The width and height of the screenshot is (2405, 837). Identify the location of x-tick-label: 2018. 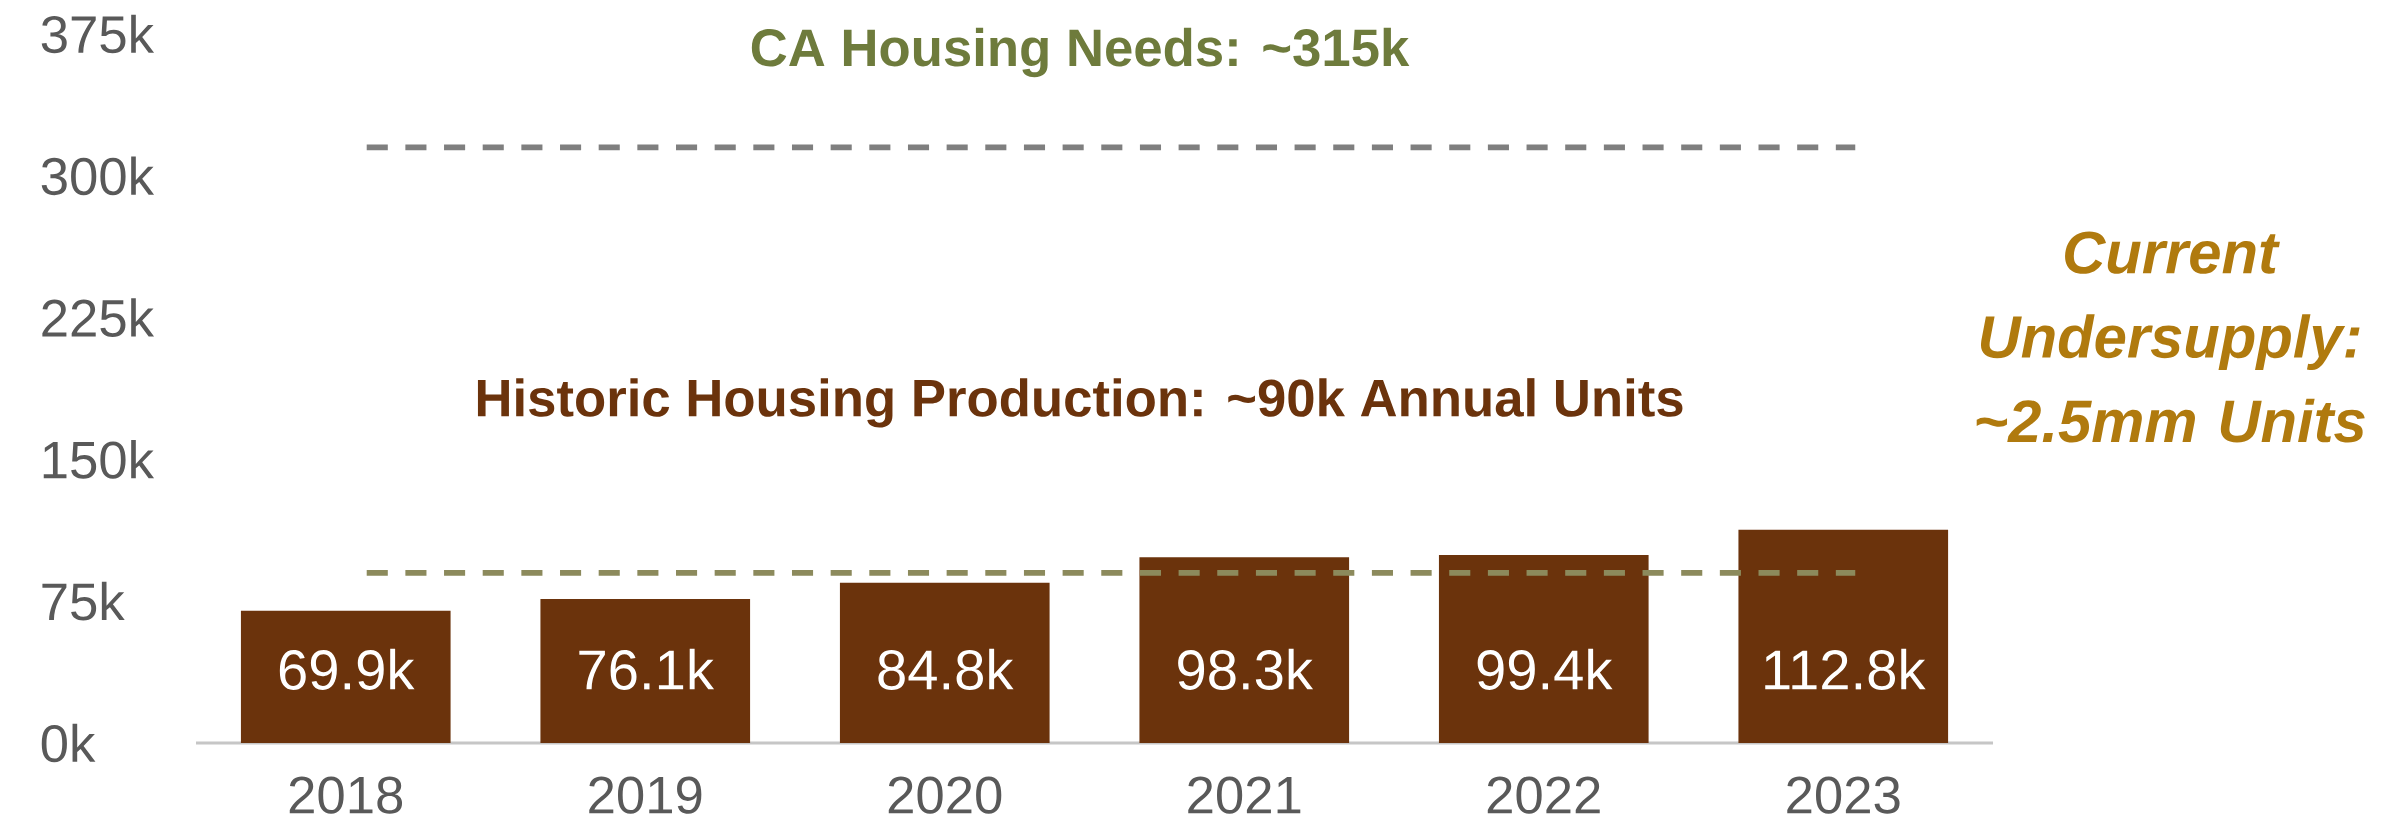
(346, 795).